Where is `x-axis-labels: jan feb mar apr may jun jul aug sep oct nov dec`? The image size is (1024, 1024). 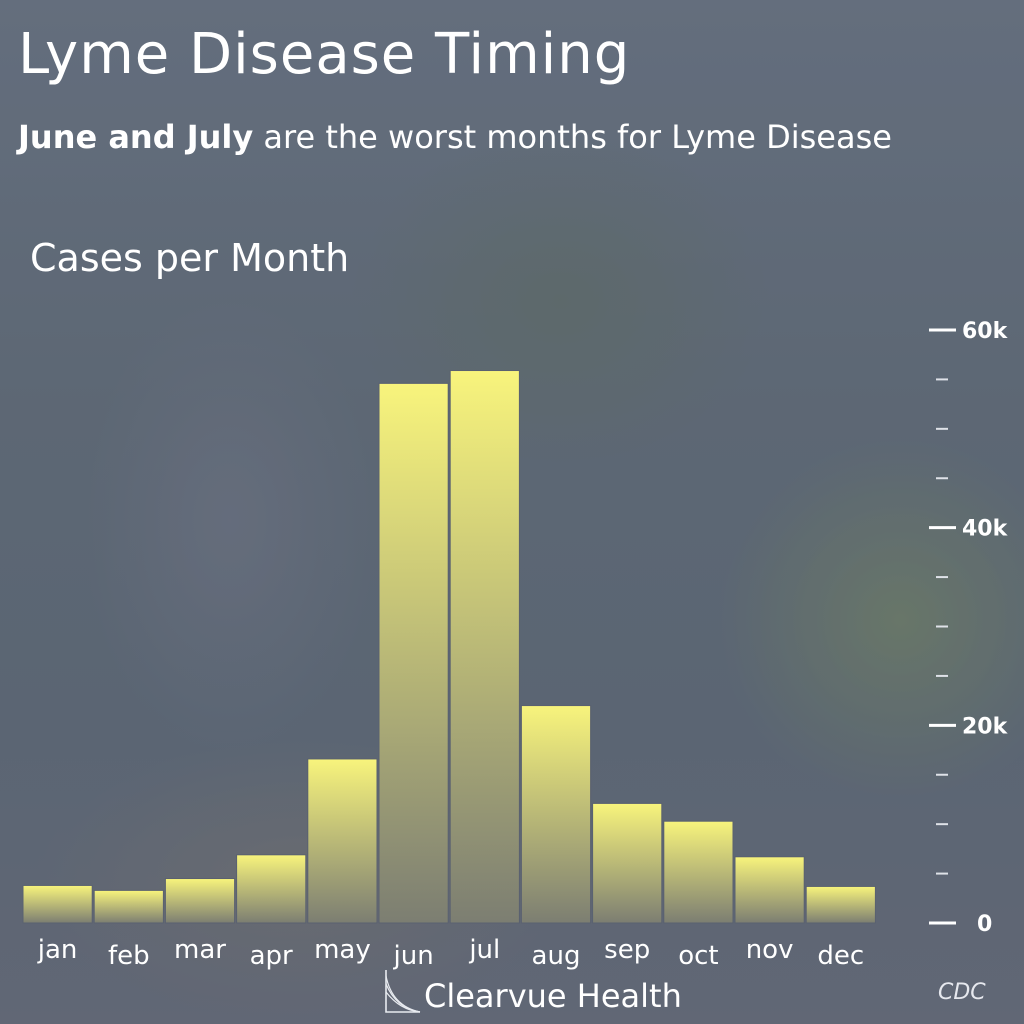 x-axis-labels: jan feb mar apr may jun jul aug sep oct nov dec is located at coordinates (450, 953).